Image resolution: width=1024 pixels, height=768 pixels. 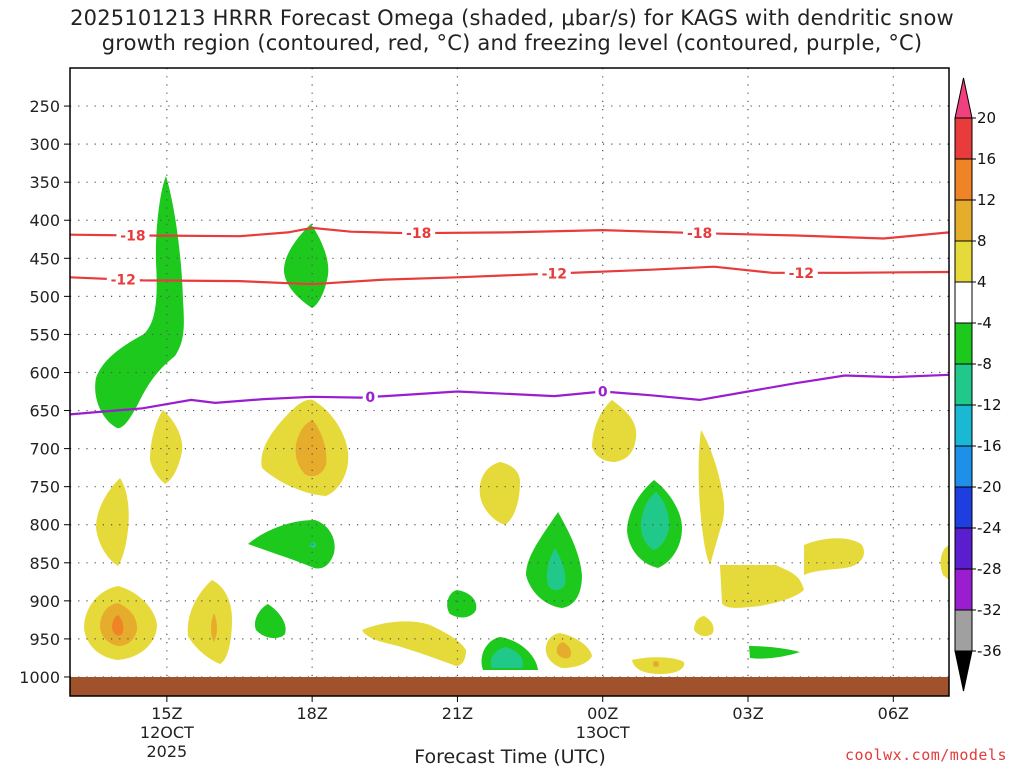 I want to click on colorbar-label: 12, so click(x=986, y=200).